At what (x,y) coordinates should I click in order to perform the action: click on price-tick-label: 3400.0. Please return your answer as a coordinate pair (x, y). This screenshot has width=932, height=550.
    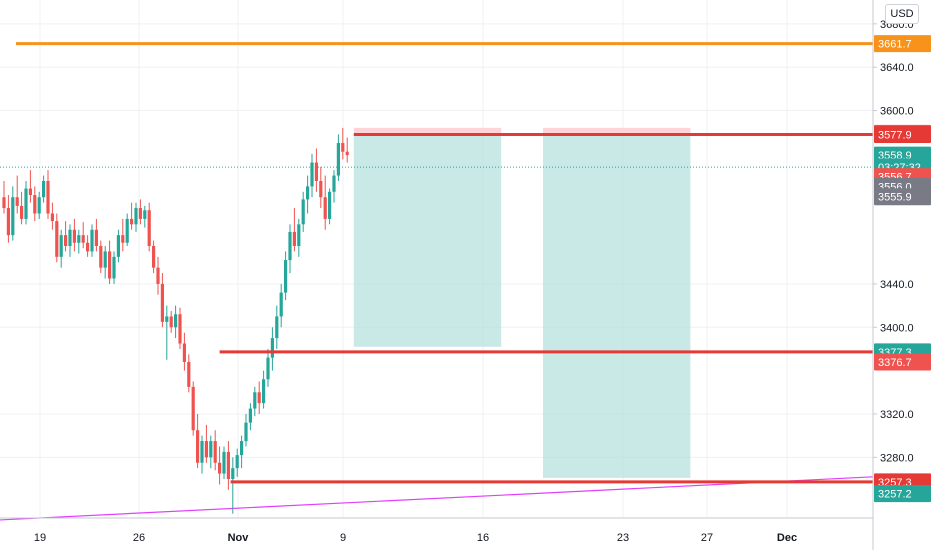
    Looking at the image, I should click on (897, 328).